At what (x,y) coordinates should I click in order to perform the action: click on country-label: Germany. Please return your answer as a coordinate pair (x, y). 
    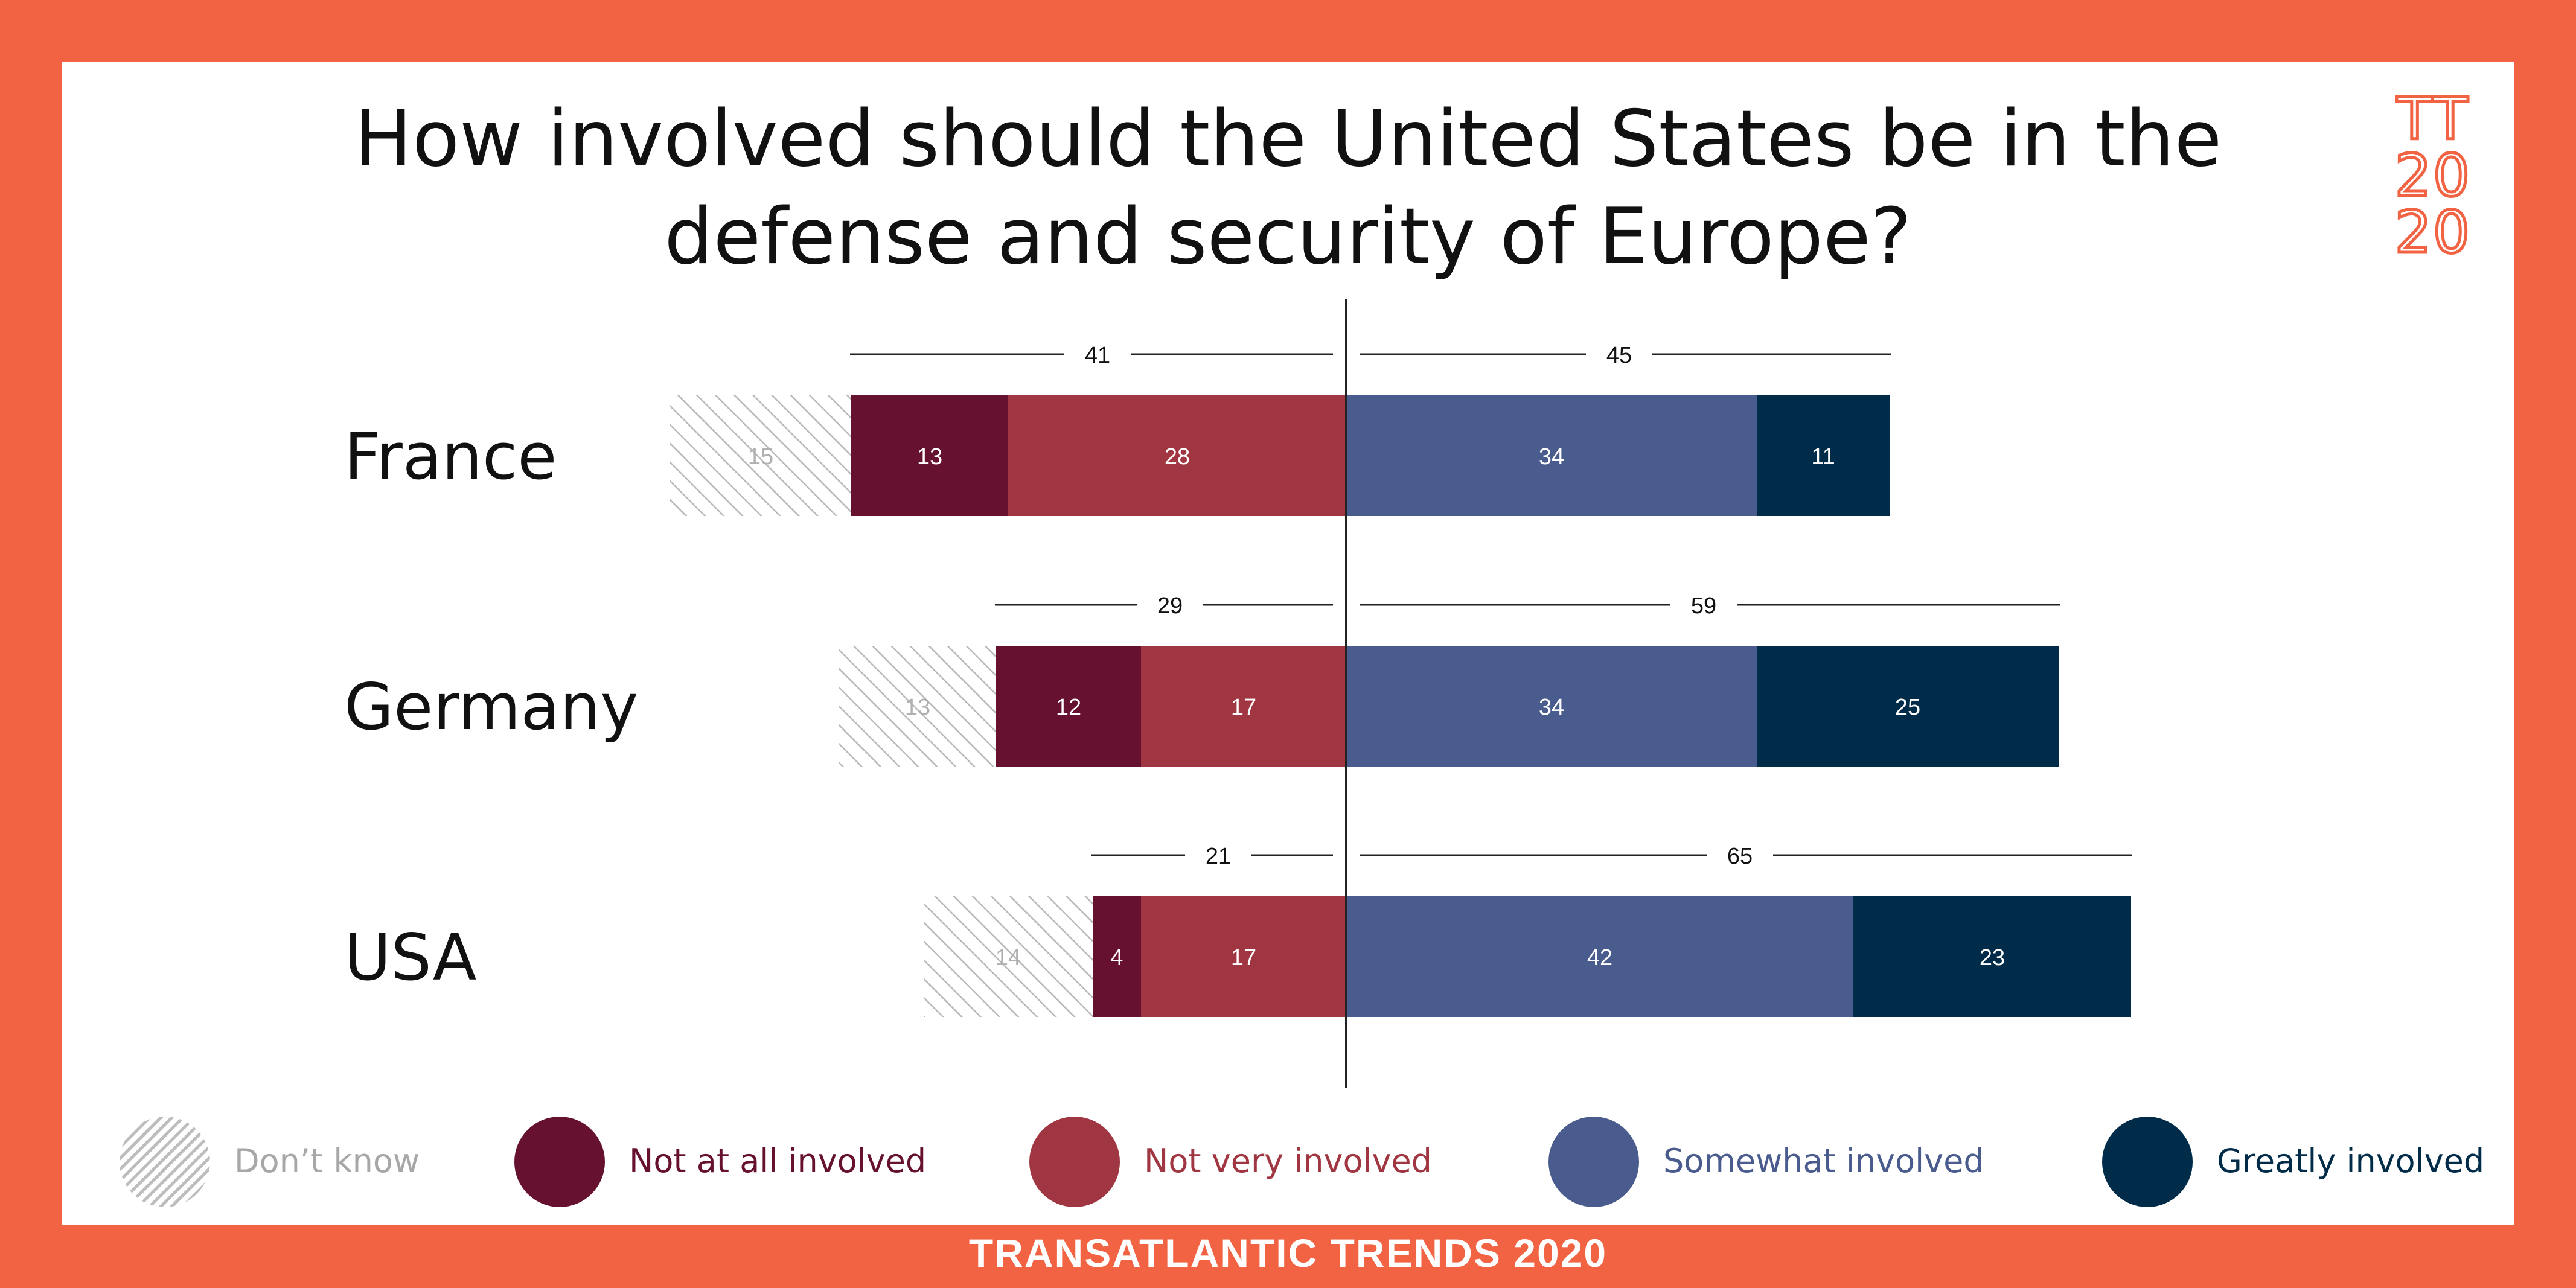
    Looking at the image, I should click on (491, 707).